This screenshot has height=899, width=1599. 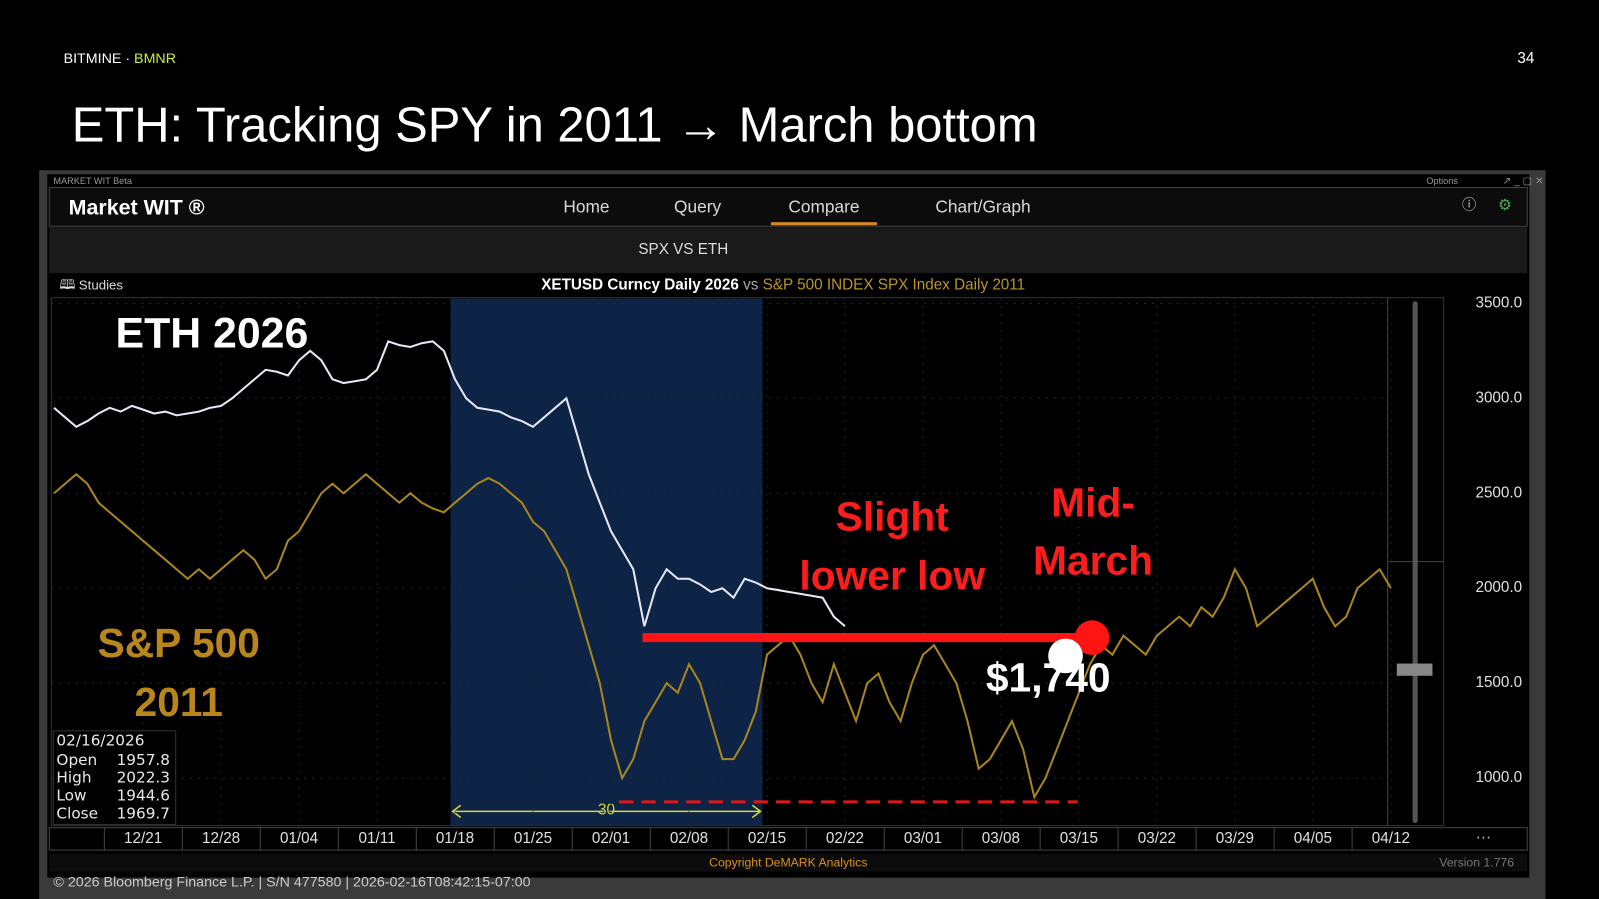 I want to click on footer-bar, so click(x=788, y=863).